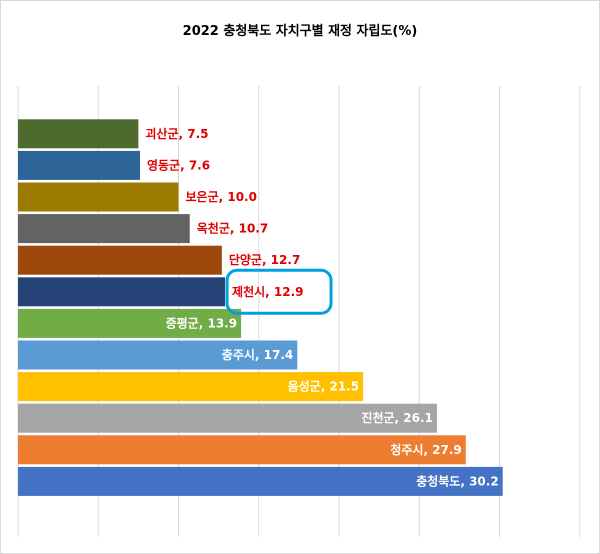 The width and height of the screenshot is (600, 554). I want to click on bar-청주시, so click(242, 450).